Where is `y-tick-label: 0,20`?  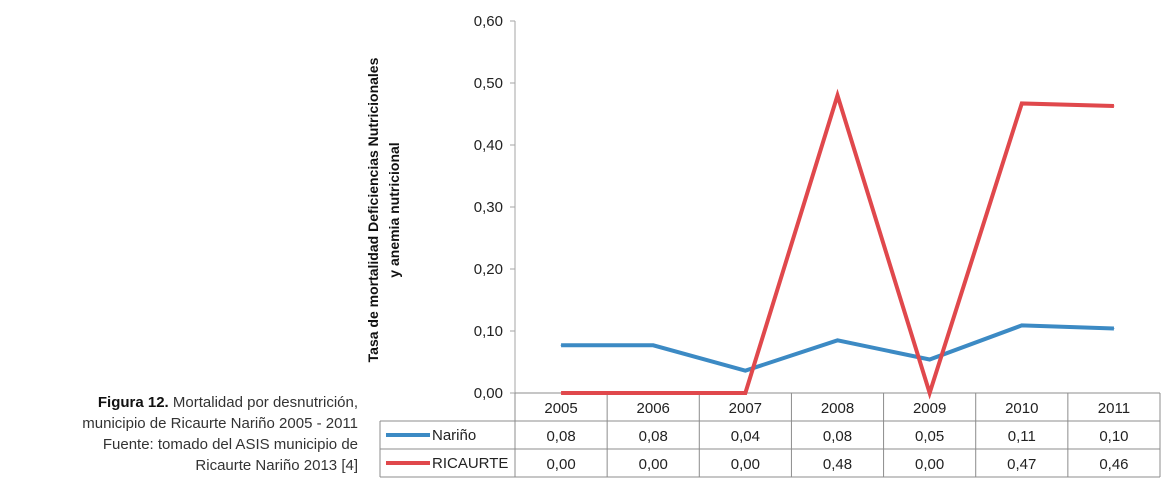 y-tick-label: 0,20 is located at coordinates (488, 269).